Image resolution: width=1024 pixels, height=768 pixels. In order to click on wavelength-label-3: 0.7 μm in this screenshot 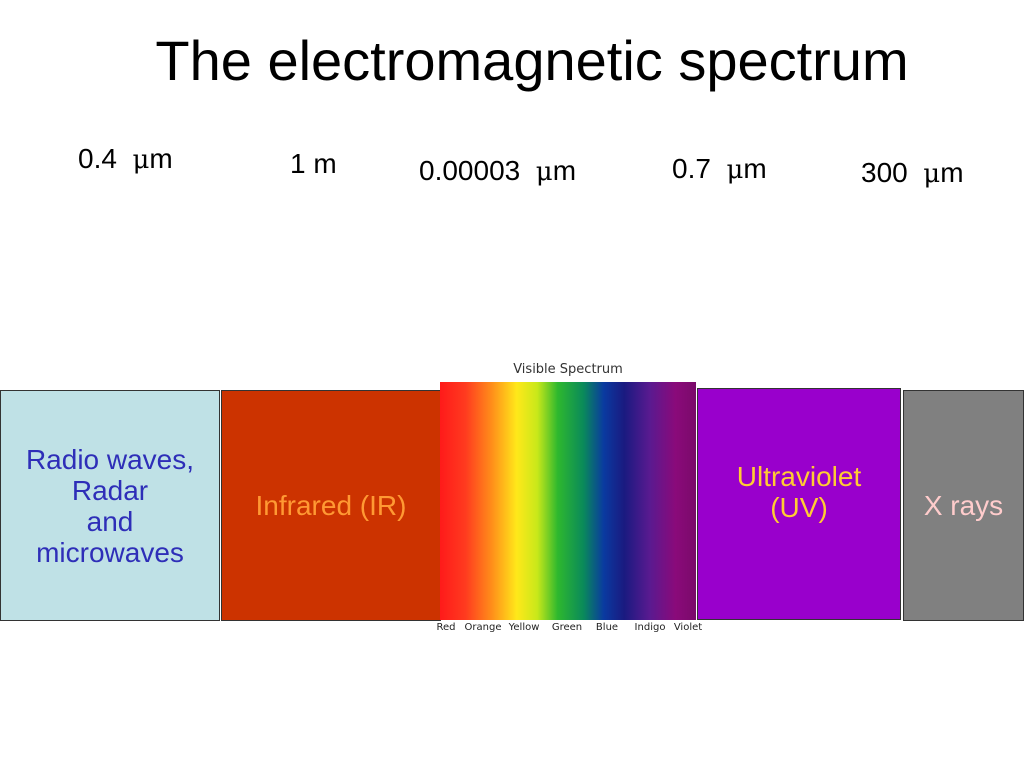, I will do `click(719, 169)`.